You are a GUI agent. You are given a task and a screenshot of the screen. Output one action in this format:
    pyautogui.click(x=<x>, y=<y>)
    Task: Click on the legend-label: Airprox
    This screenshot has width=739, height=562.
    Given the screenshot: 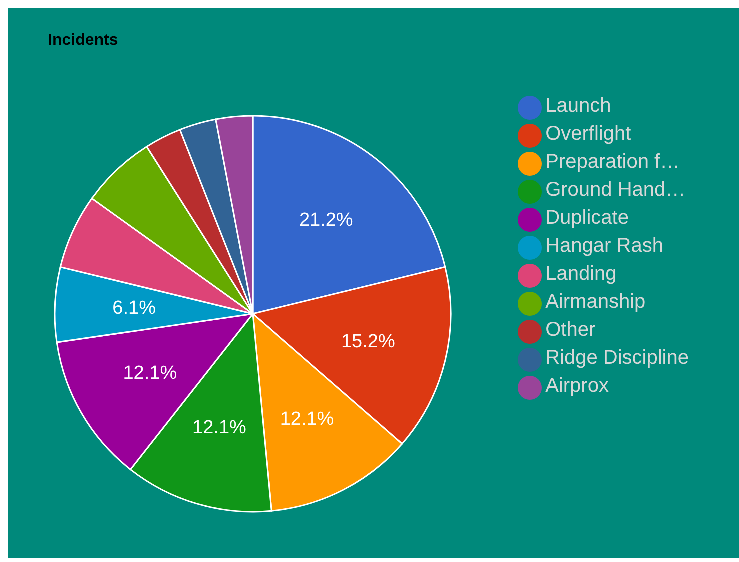 What is the action you would take?
    pyautogui.click(x=577, y=386)
    